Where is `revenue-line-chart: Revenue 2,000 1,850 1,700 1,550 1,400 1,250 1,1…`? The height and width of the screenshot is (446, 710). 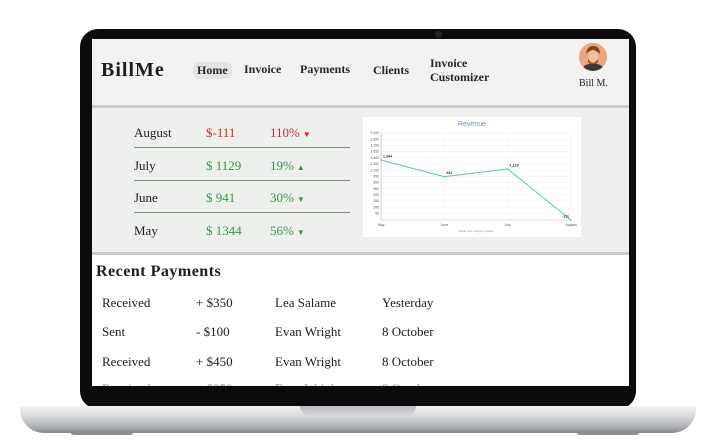
revenue-line-chart: Revenue 2,000 1,850 1,700 1,550 1,400 1,250 1,1… is located at coordinates (474, 177).